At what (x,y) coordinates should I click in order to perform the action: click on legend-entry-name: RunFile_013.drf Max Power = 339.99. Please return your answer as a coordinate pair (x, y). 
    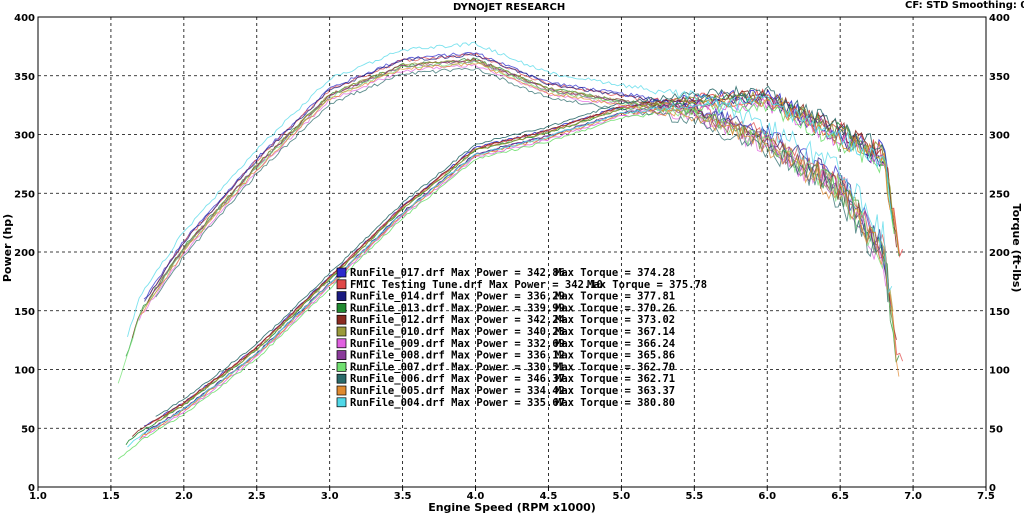
    Looking at the image, I should click on (457, 308).